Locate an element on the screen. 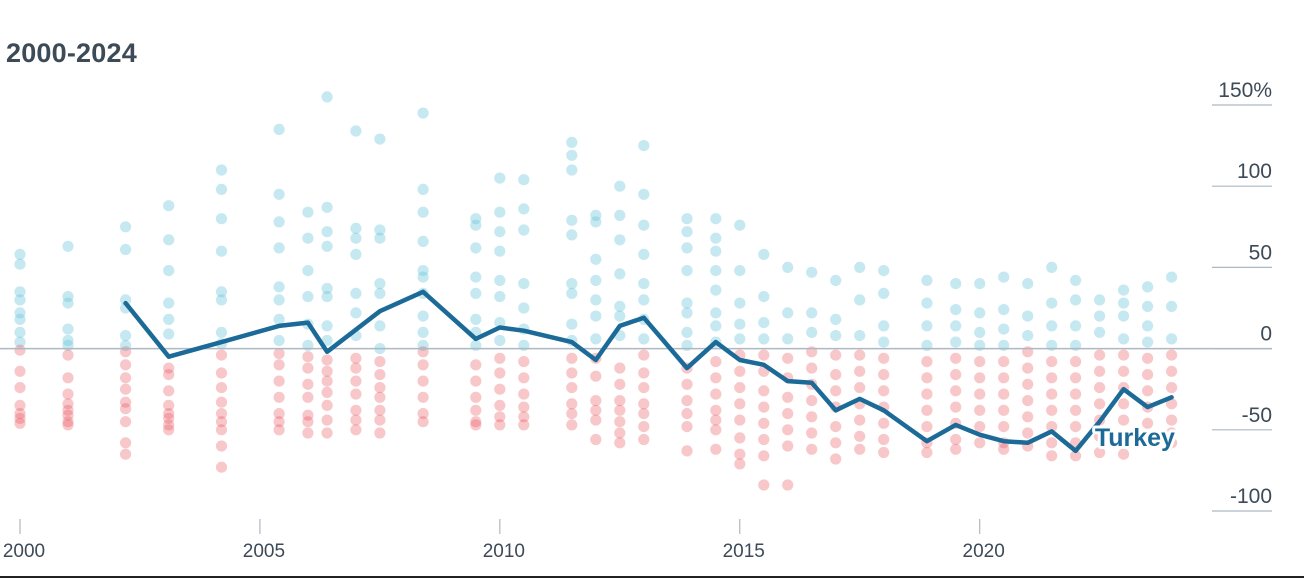 Image resolution: width=1304 pixels, height=586 pixels. x-ticks: 2000 2005 2010 2015 2020 is located at coordinates (504, 540).